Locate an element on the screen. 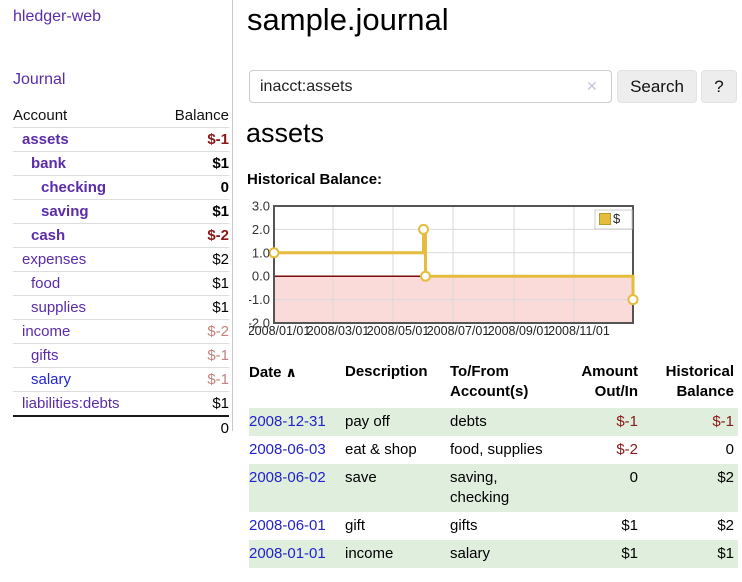  y-tick-label: 3.0 is located at coordinates (261, 207).